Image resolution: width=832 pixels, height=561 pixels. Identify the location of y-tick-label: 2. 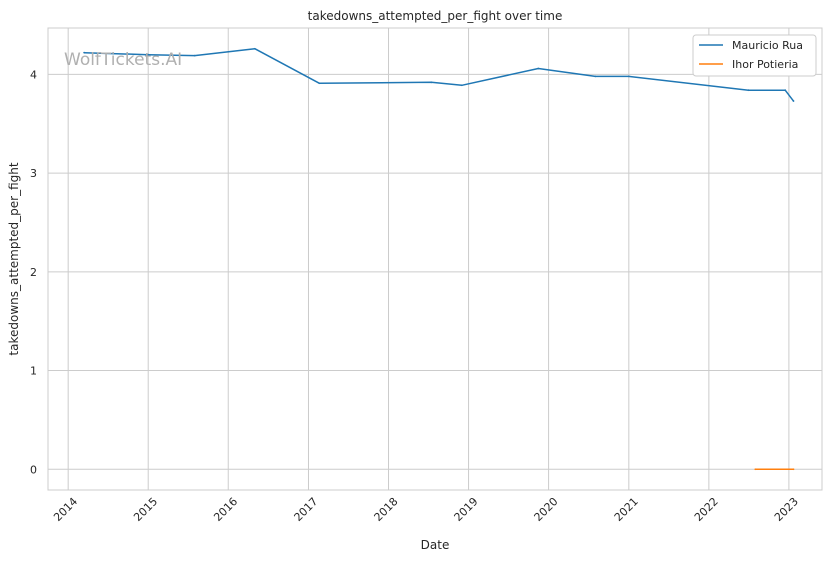
(33, 272).